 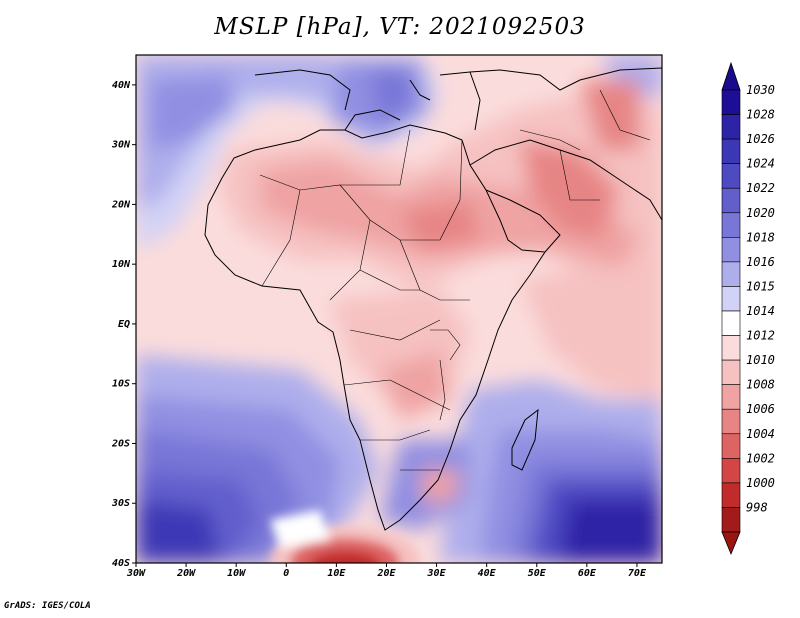 What do you see at coordinates (587, 573) in the screenshot?
I see `lon-tick-label: 60E` at bounding box center [587, 573].